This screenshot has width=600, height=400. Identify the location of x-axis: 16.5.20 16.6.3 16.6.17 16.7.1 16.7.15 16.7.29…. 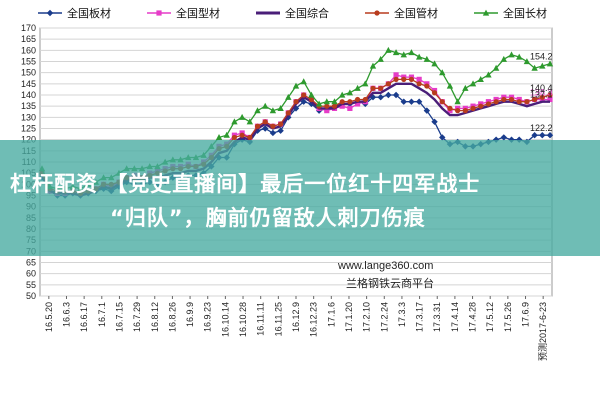
(296, 328).